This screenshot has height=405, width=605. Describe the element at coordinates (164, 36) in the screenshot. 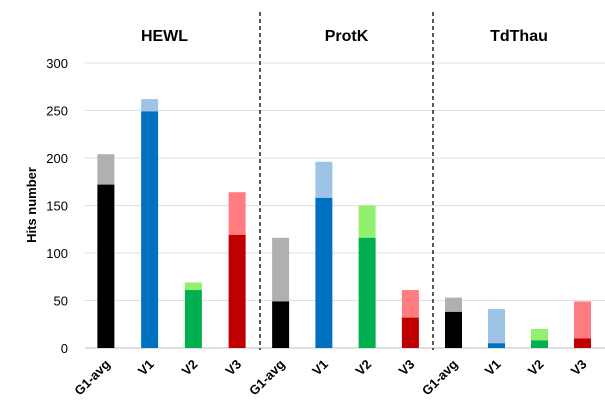

I see `group-title: HEWL` at that location.